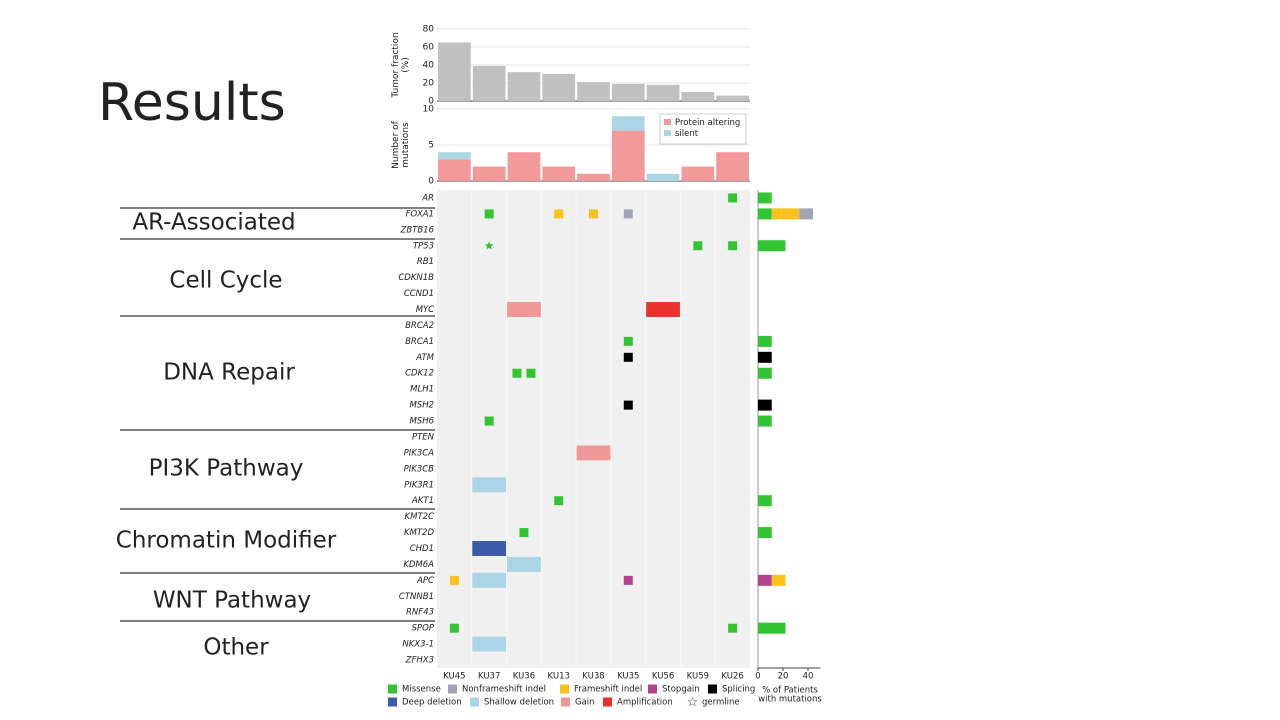 The width and height of the screenshot is (1280, 720). What do you see at coordinates (585, 703) in the screenshot?
I see `legend-label: Gain` at bounding box center [585, 703].